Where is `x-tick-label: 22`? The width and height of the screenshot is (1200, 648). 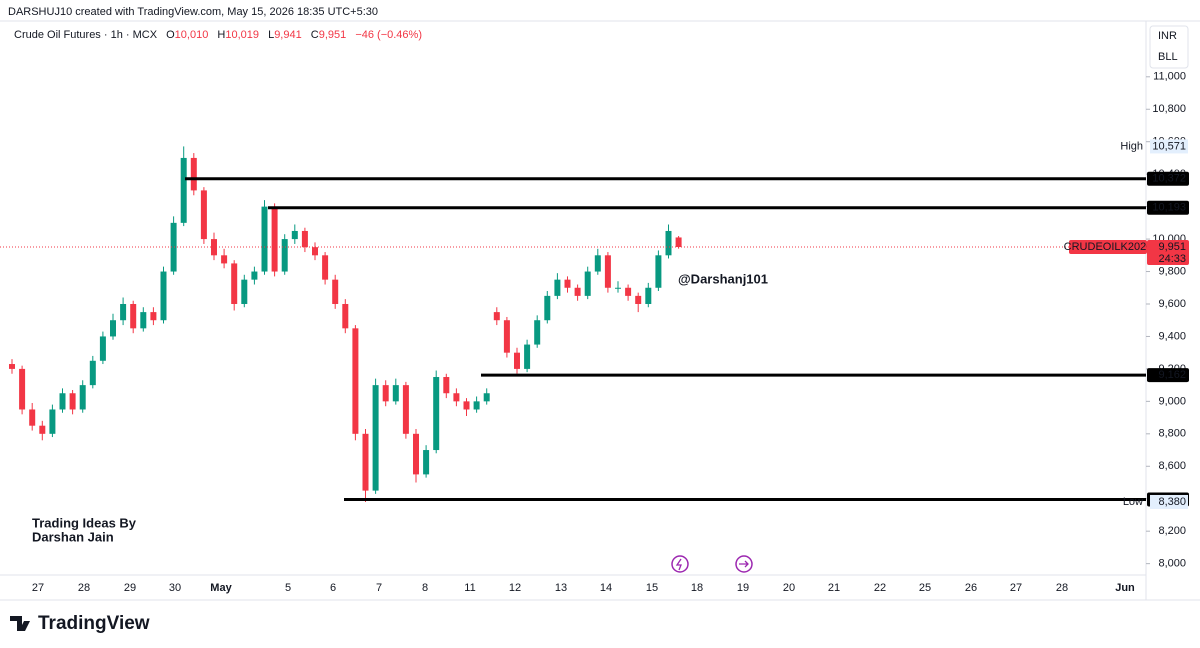 x-tick-label: 22 is located at coordinates (880, 588).